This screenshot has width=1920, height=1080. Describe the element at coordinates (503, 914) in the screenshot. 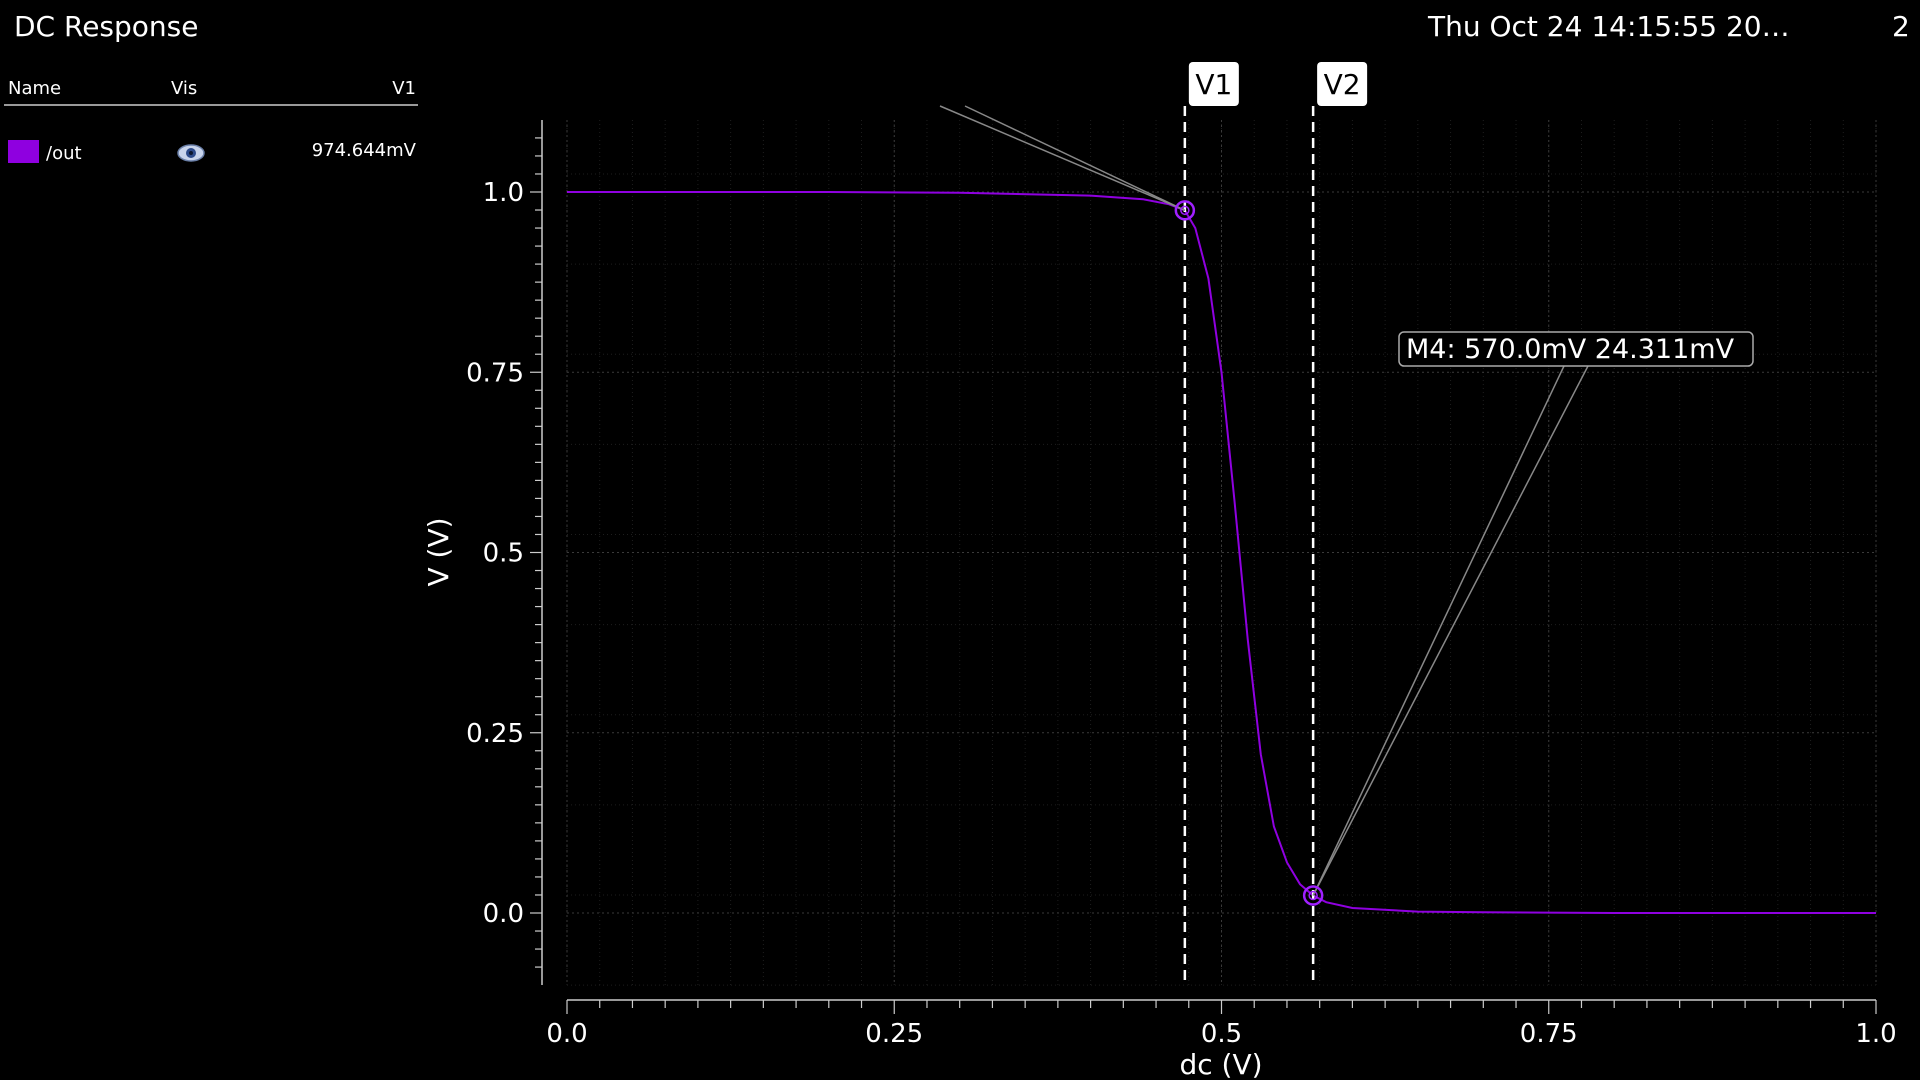

I see `y-tick-label: 0.0` at that location.